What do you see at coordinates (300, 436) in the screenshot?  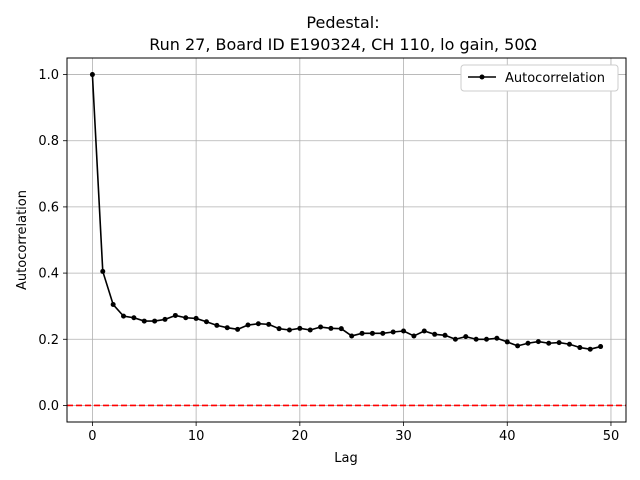 I see `x-tick-label: 20` at bounding box center [300, 436].